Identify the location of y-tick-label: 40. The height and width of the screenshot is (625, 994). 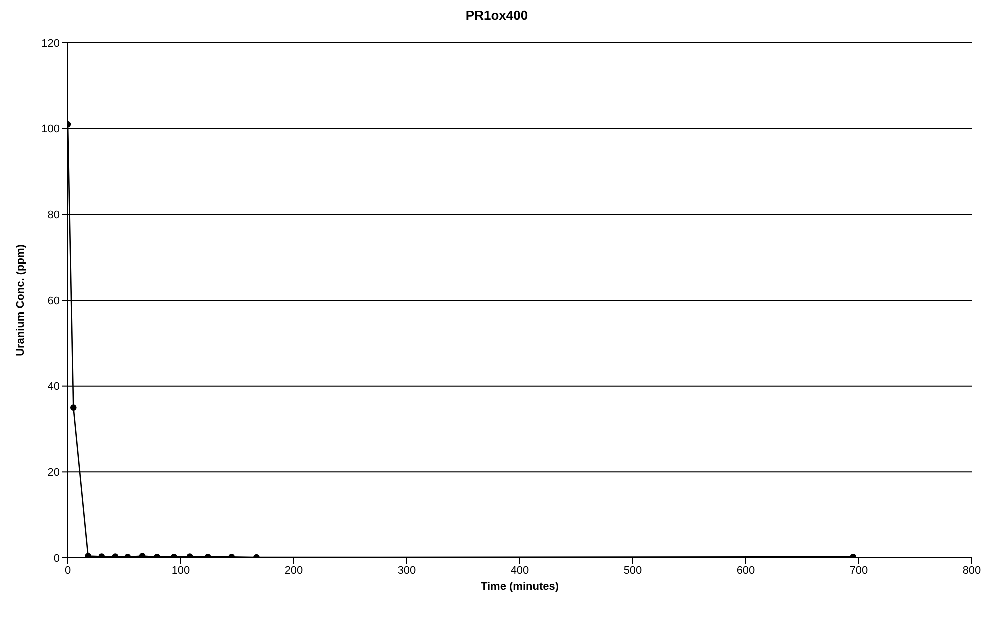
(54, 387).